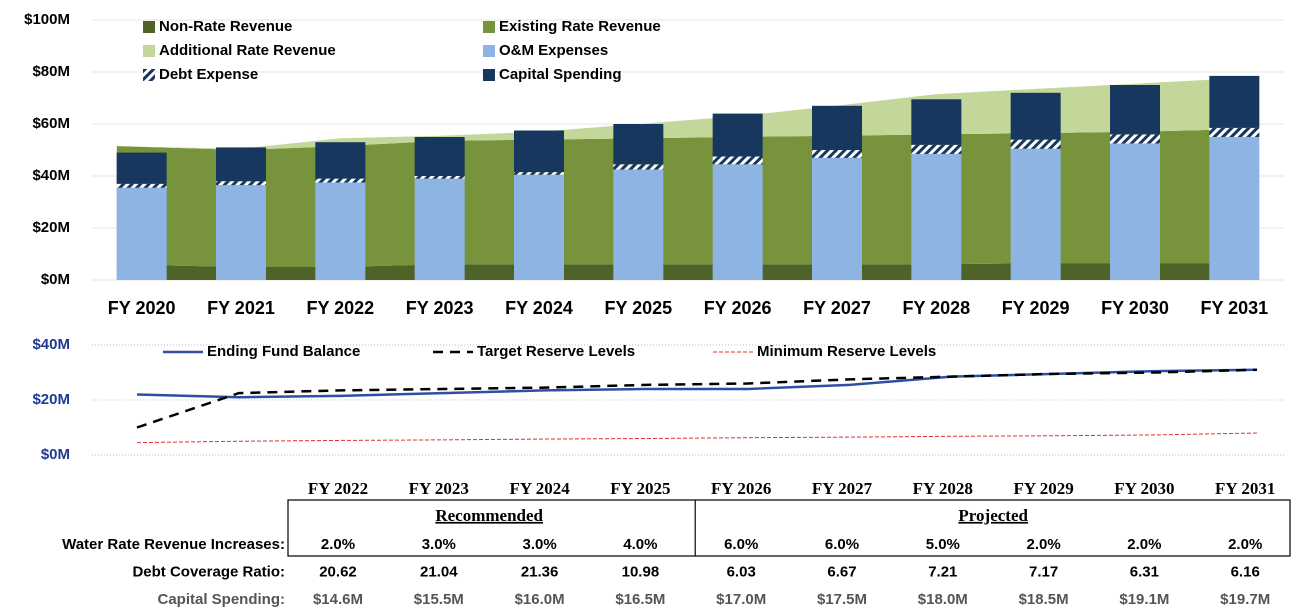 This screenshot has height=611, width=1303. Describe the element at coordinates (640, 544) in the screenshot. I see `cell: 4.0%` at that location.